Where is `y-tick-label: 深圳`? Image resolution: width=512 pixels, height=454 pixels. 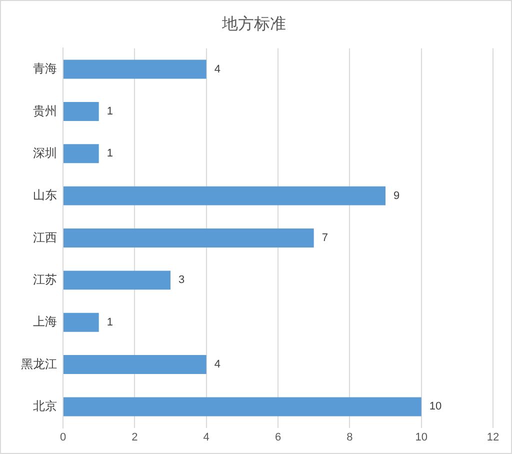 y-tick-label: 深圳 is located at coordinates (45, 153).